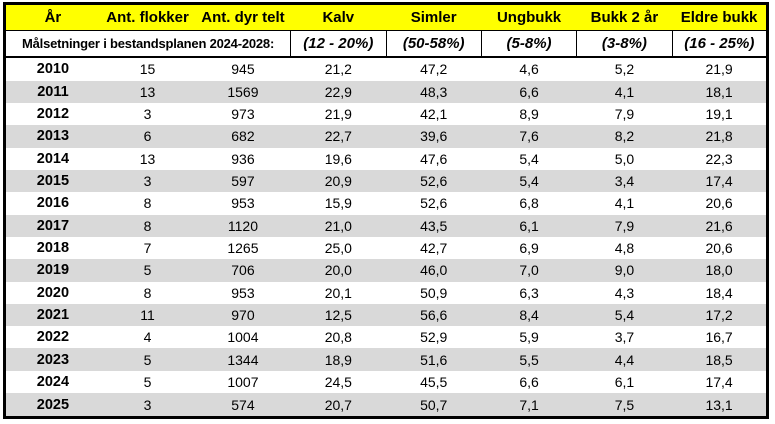 The image size is (775, 424). What do you see at coordinates (529, 114) in the screenshot?
I see `value-cell: 8,9` at bounding box center [529, 114].